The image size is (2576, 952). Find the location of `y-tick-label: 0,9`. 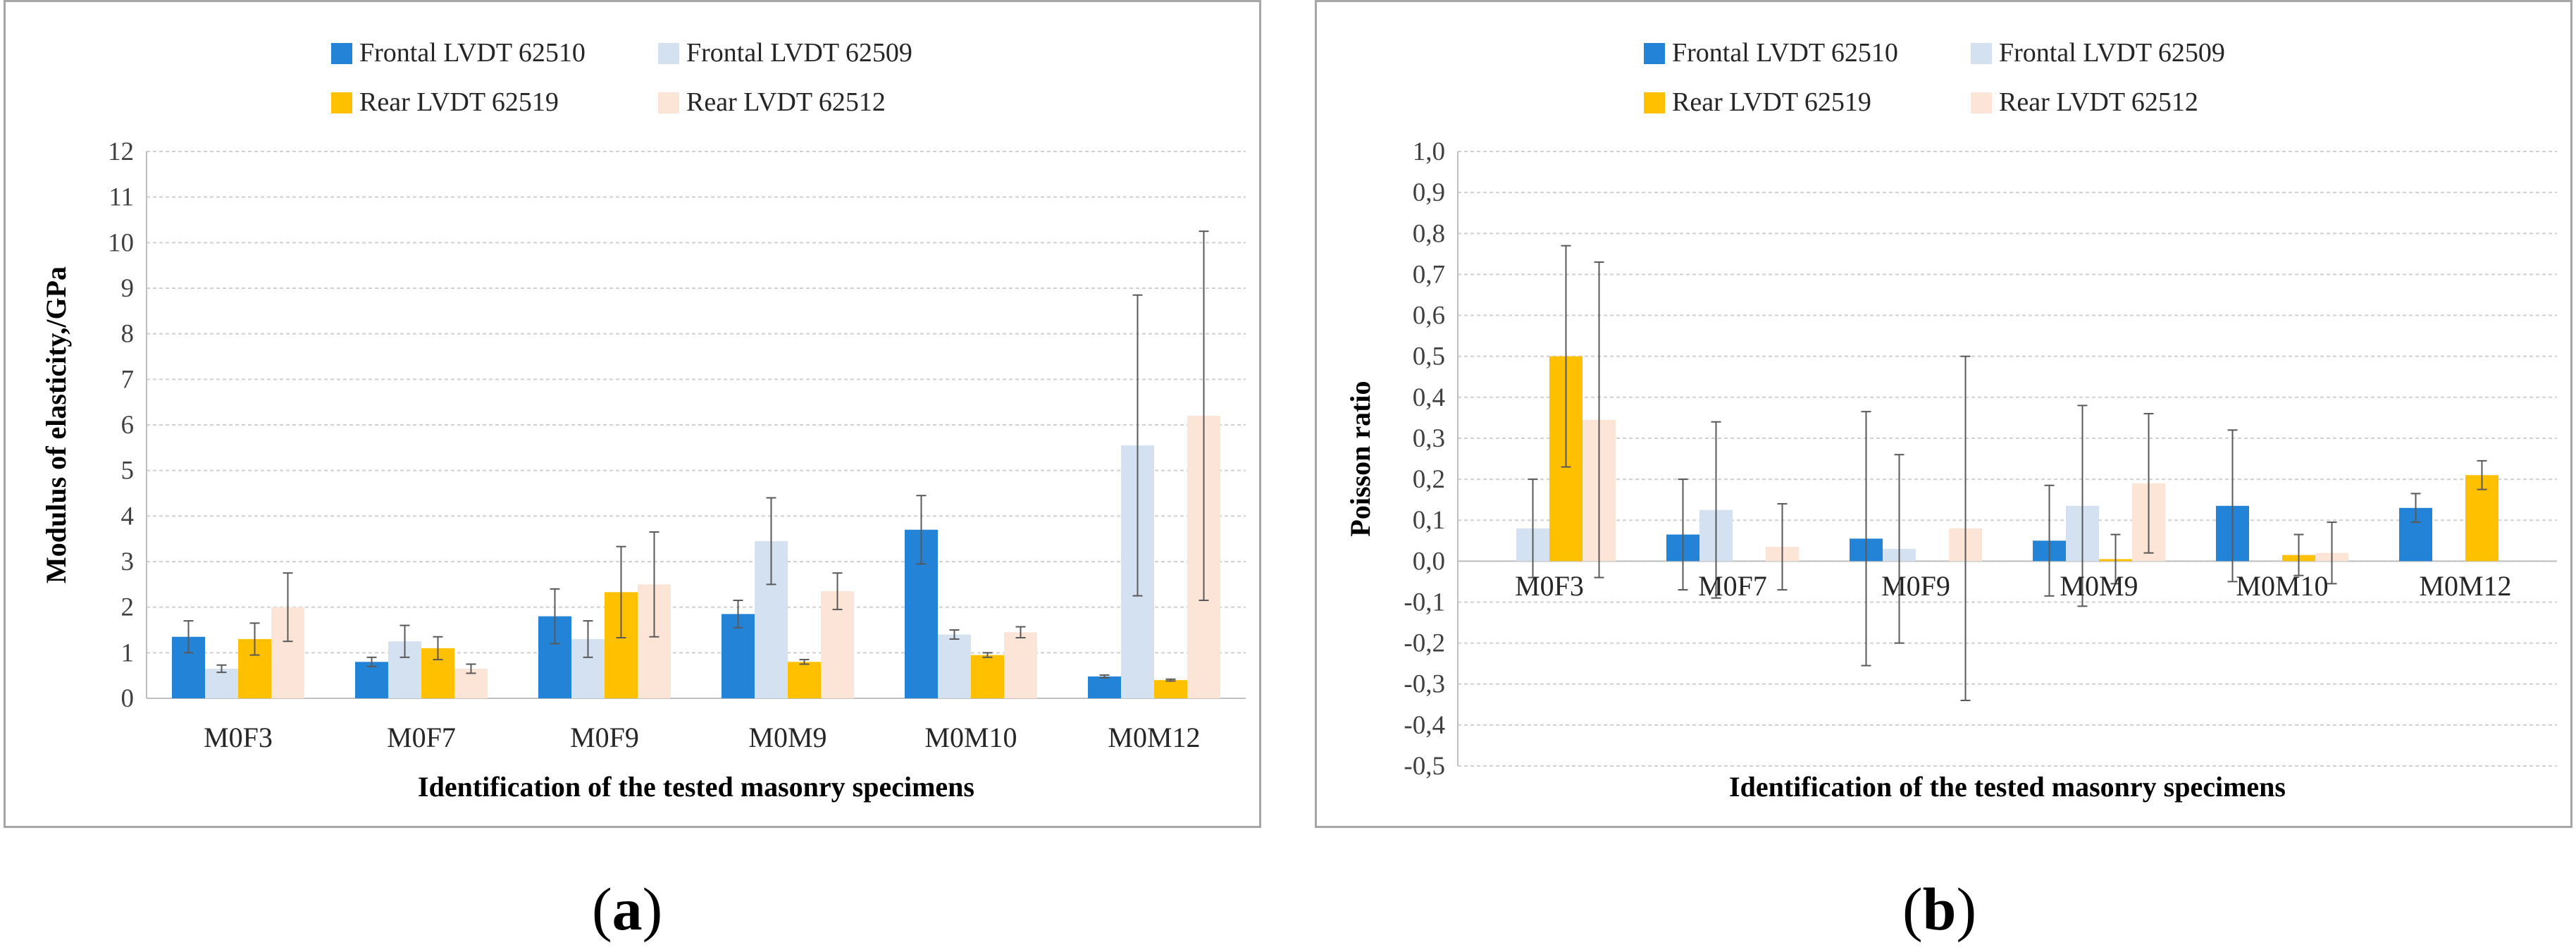

y-tick-label: 0,9 is located at coordinates (1429, 192).